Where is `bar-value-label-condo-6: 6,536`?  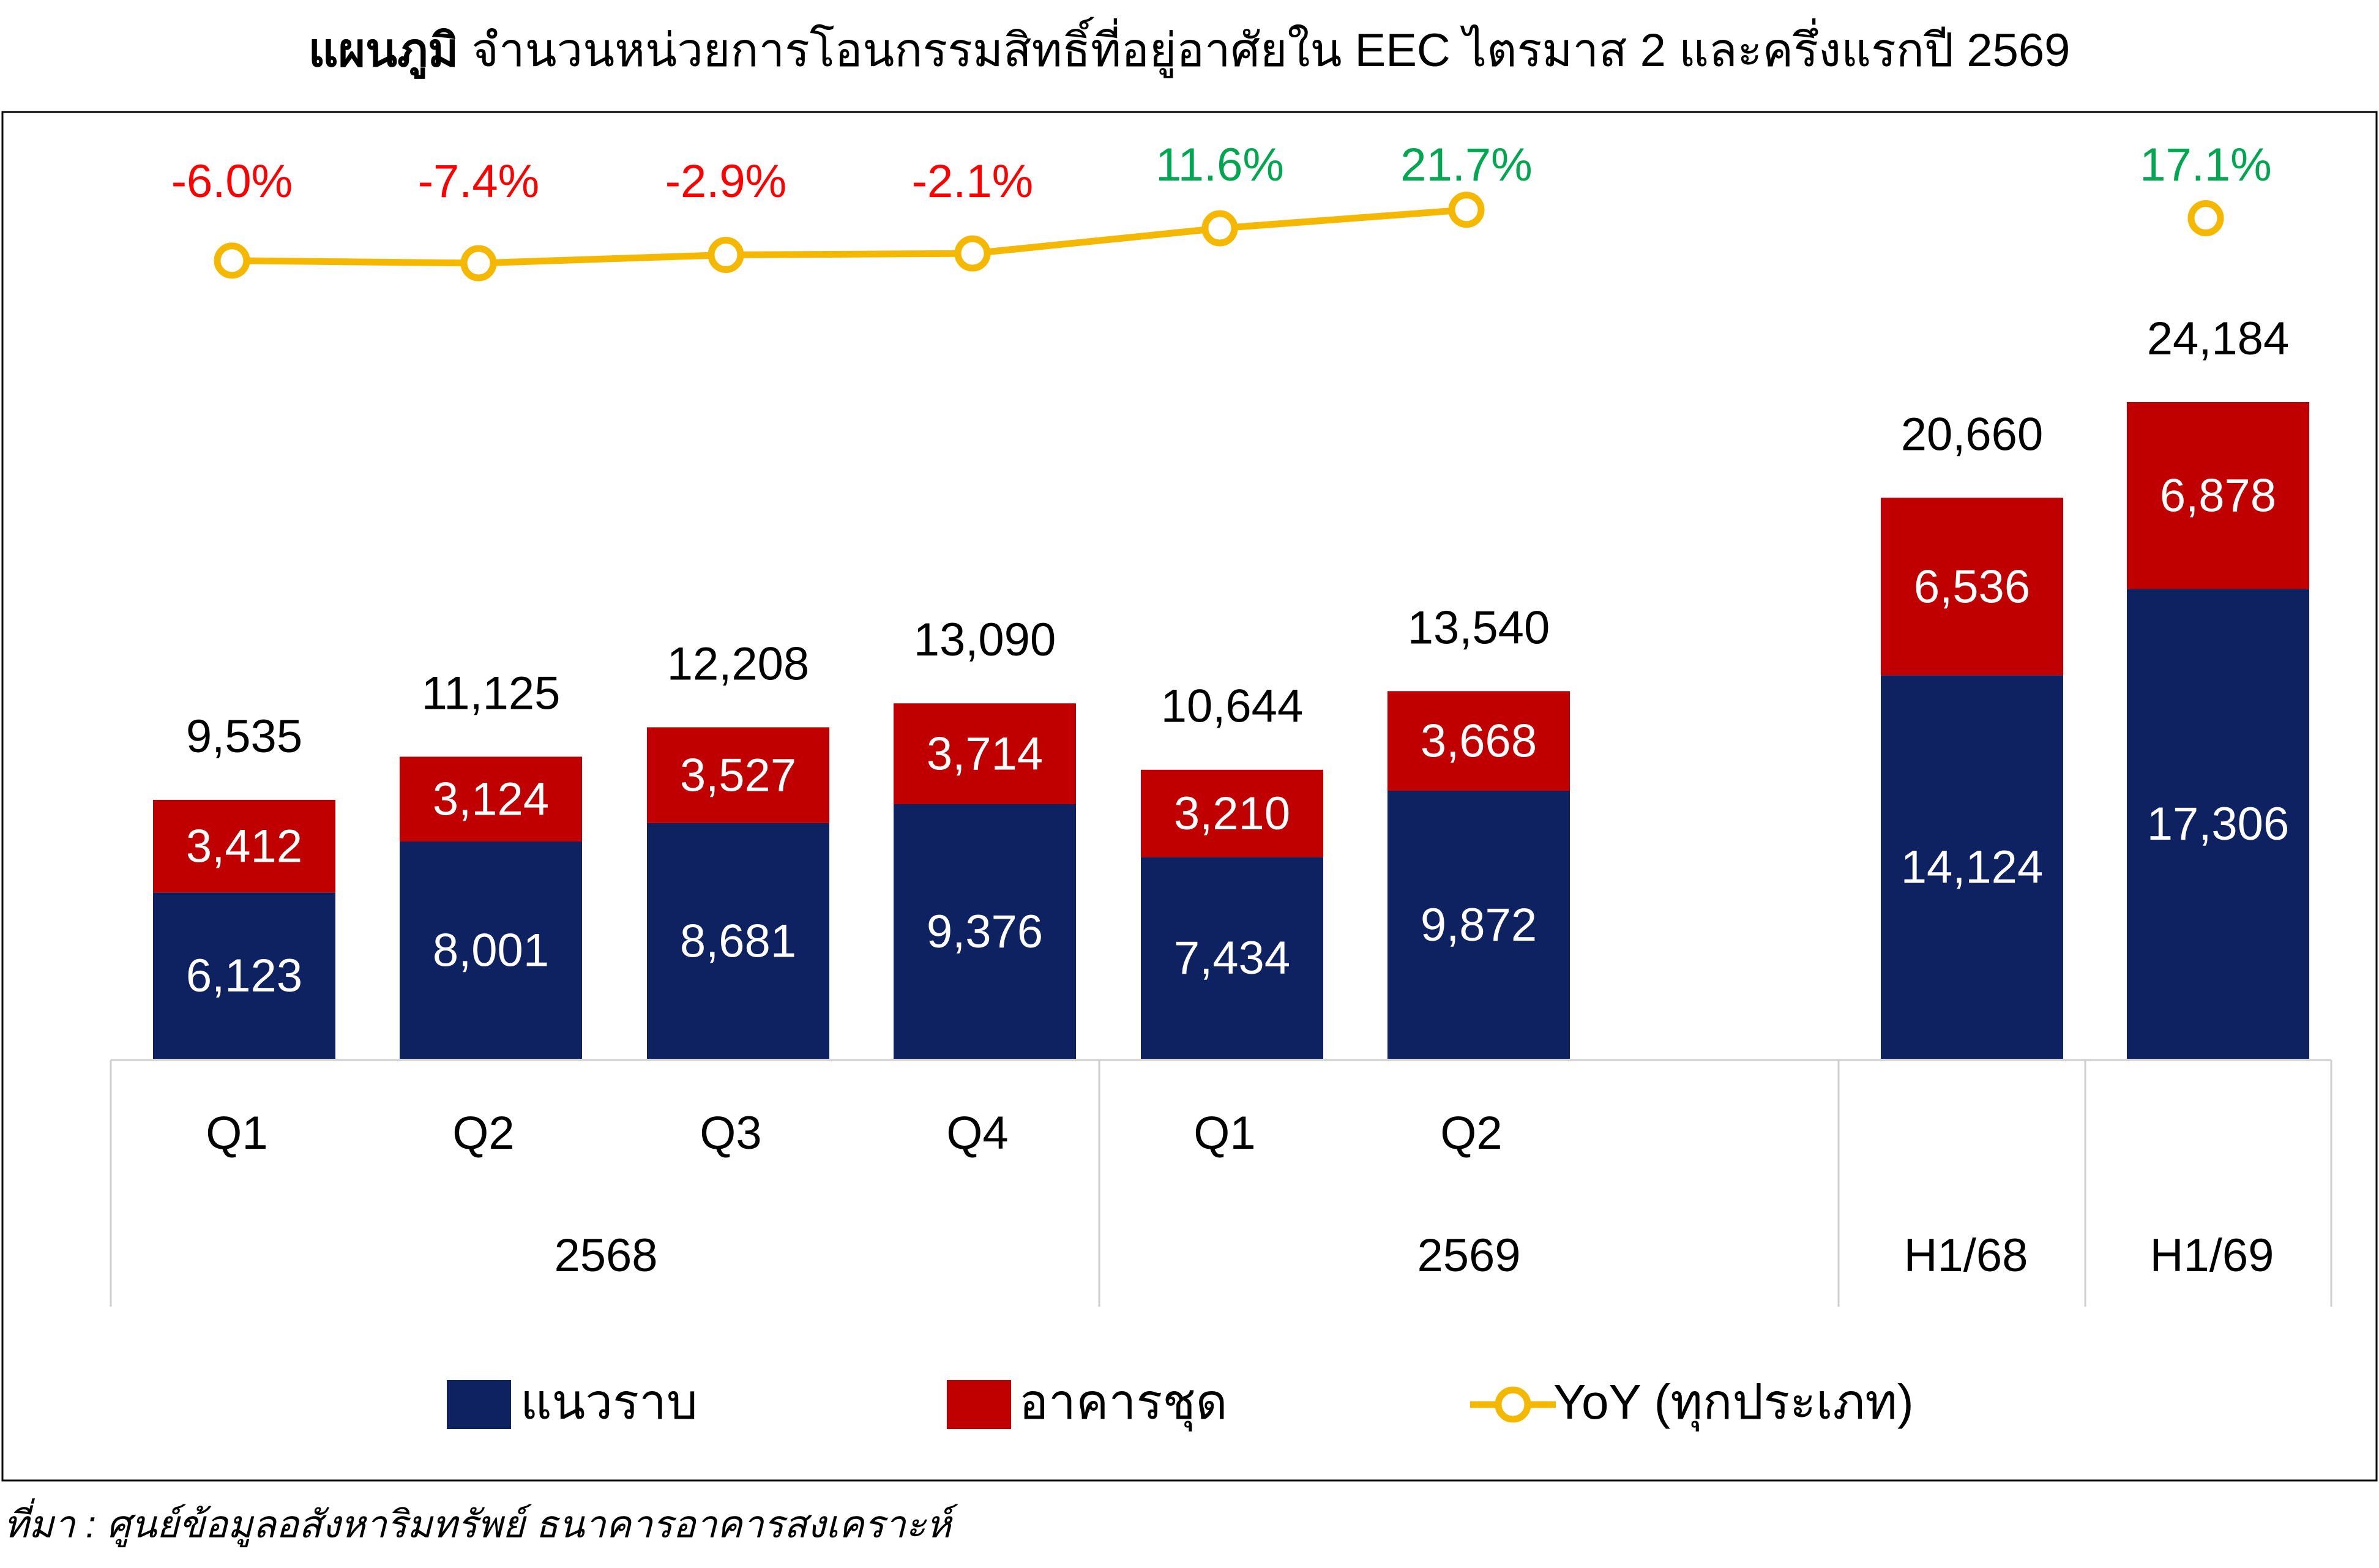 bar-value-label-condo-6: 6,536 is located at coordinates (1972, 587).